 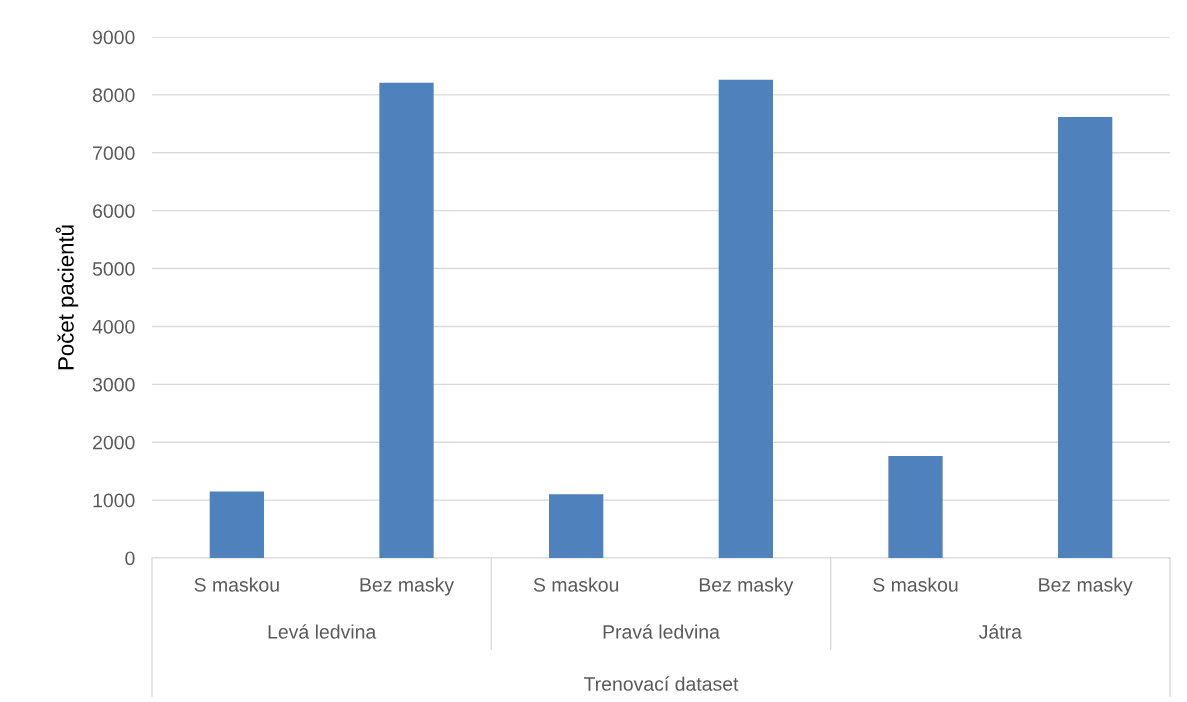 What do you see at coordinates (661, 683) in the screenshot?
I see `x-axis-title: Trenovací dataset` at bounding box center [661, 683].